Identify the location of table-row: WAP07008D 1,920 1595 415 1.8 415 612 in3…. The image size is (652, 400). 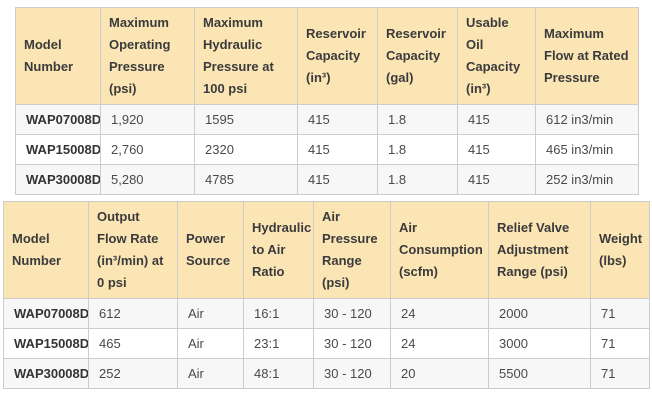
(327, 119).